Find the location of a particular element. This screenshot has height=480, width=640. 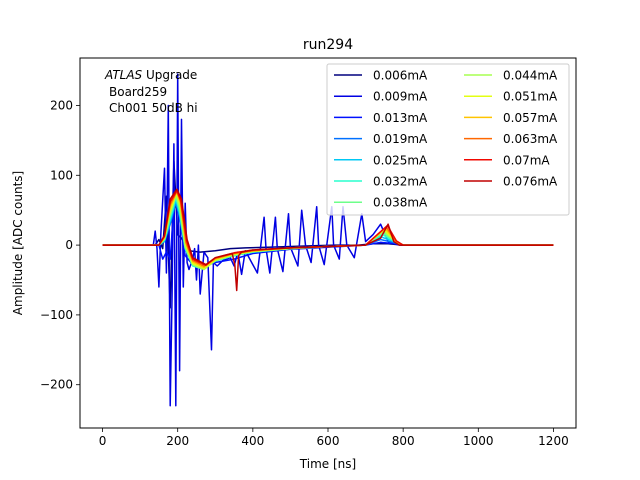

y-tick-label: 100 is located at coordinates (61, 175).